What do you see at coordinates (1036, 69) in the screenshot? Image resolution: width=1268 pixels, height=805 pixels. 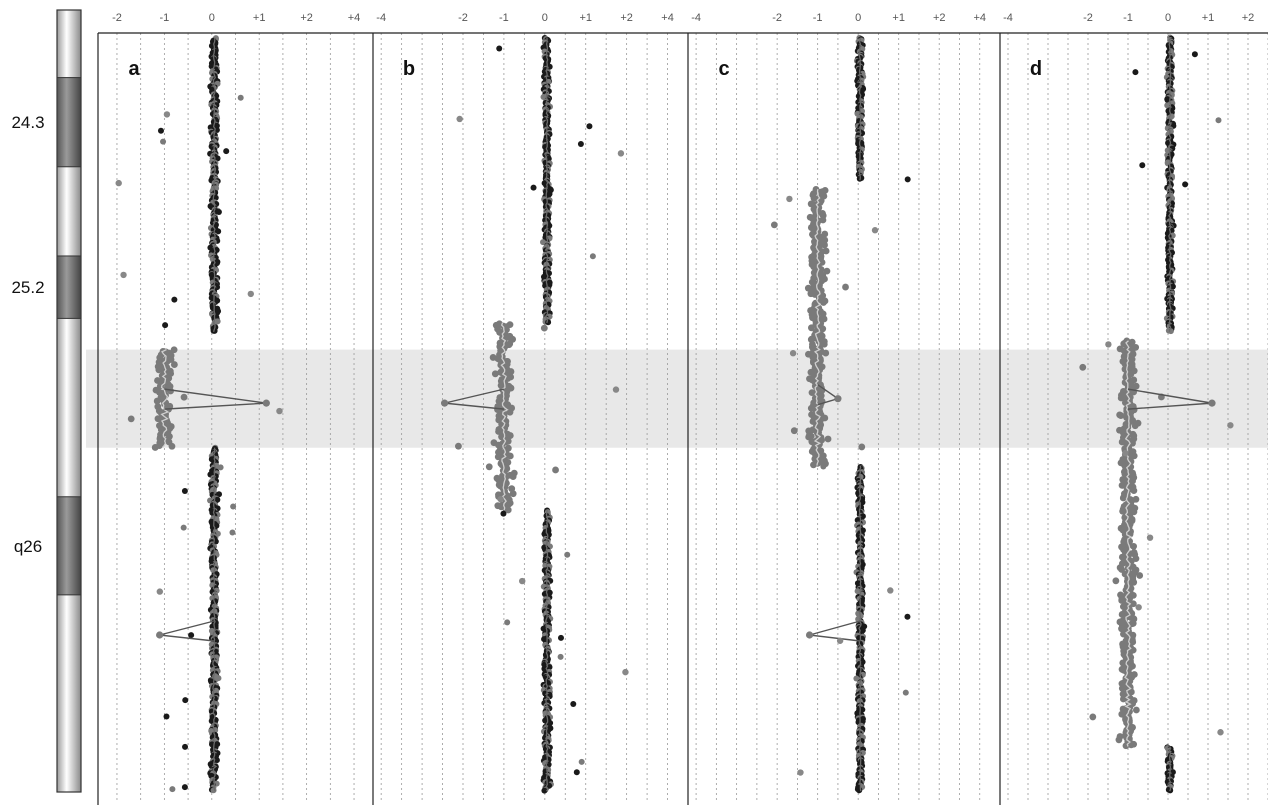 I see `panel-label: d` at bounding box center [1036, 69].